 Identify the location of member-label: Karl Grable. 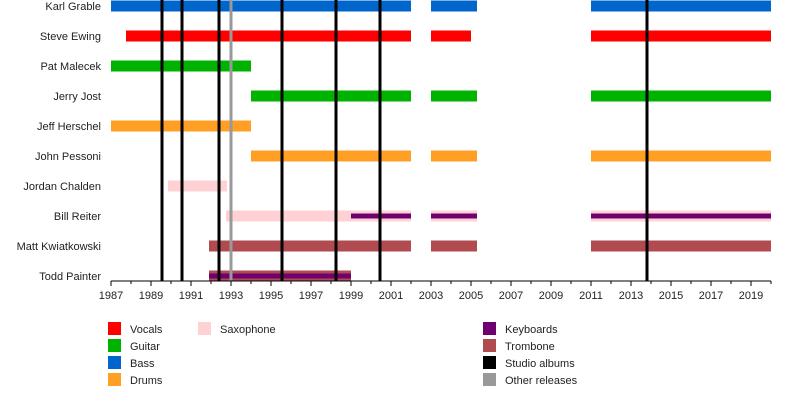
(73, 7).